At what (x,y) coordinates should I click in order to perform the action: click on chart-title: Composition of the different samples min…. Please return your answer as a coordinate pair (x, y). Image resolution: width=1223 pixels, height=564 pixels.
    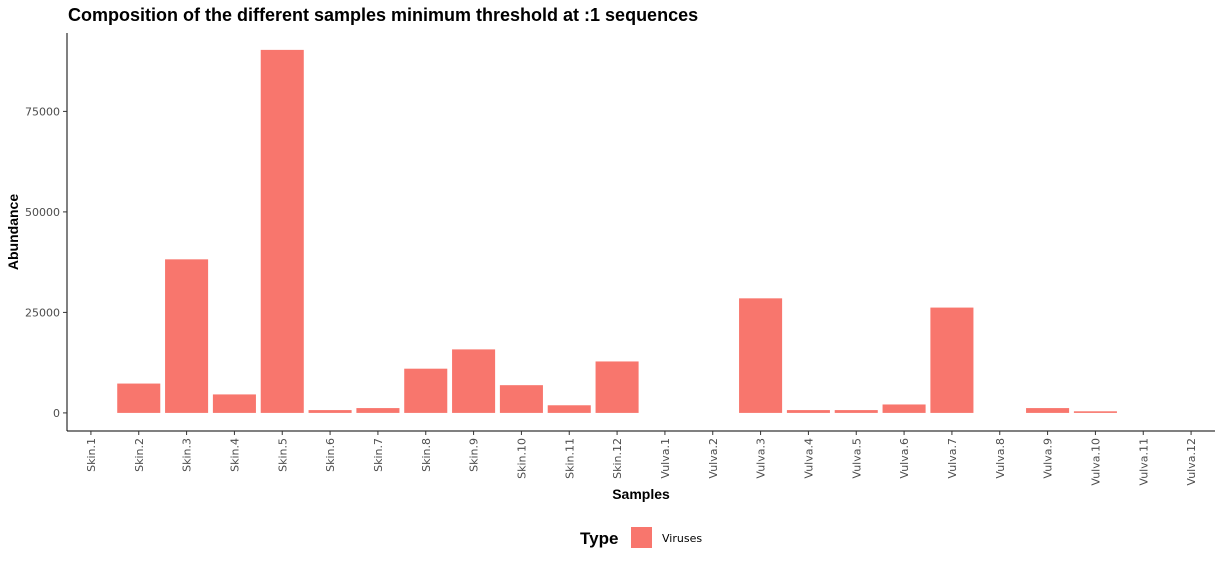
    Looking at the image, I should click on (383, 15).